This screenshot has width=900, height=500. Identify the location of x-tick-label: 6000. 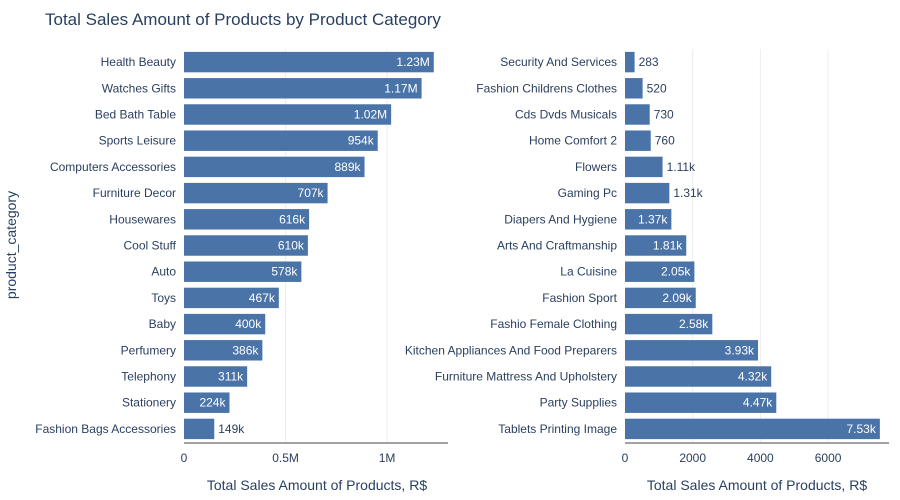
(828, 458).